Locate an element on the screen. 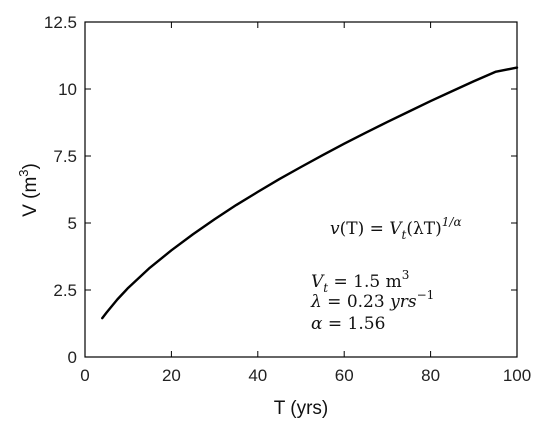  param-lambda: λ = 0.23 yrs−1 is located at coordinates (372, 300).